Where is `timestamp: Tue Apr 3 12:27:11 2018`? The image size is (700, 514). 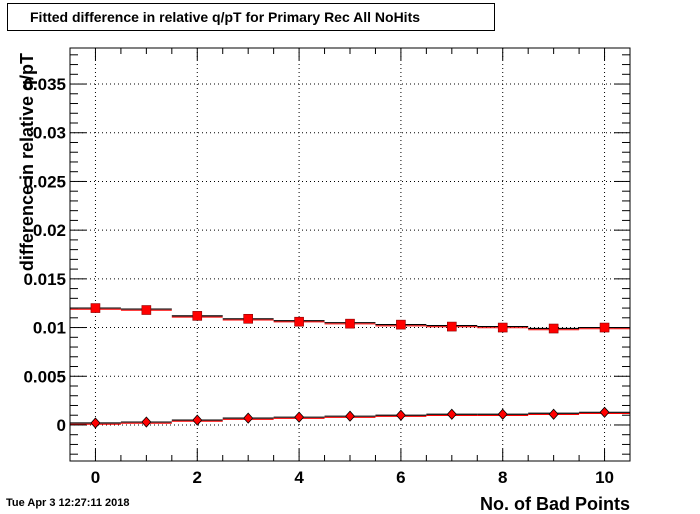 timestamp: Tue Apr 3 12:27:11 2018 is located at coordinates (68, 503).